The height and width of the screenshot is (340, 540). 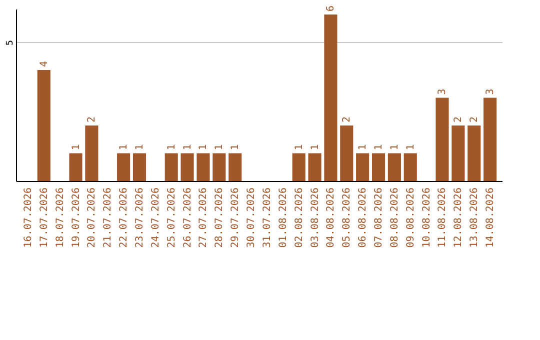 What do you see at coordinates (124, 218) in the screenshot?
I see `x-tick-label: 22.07.2026` at bounding box center [124, 218].